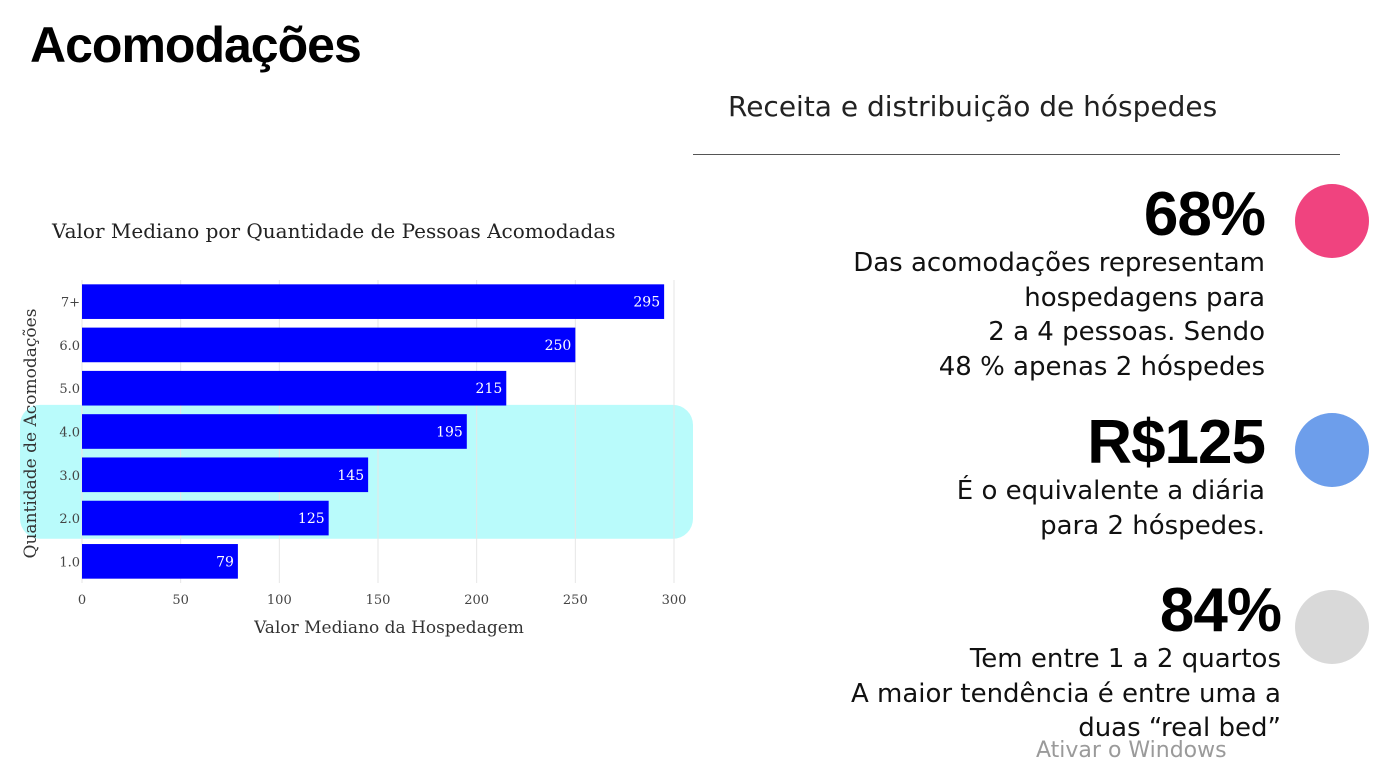 The height and width of the screenshot is (772, 1383). Describe the element at coordinates (82, 600) in the screenshot. I see `x-tick-label: 0` at that location.